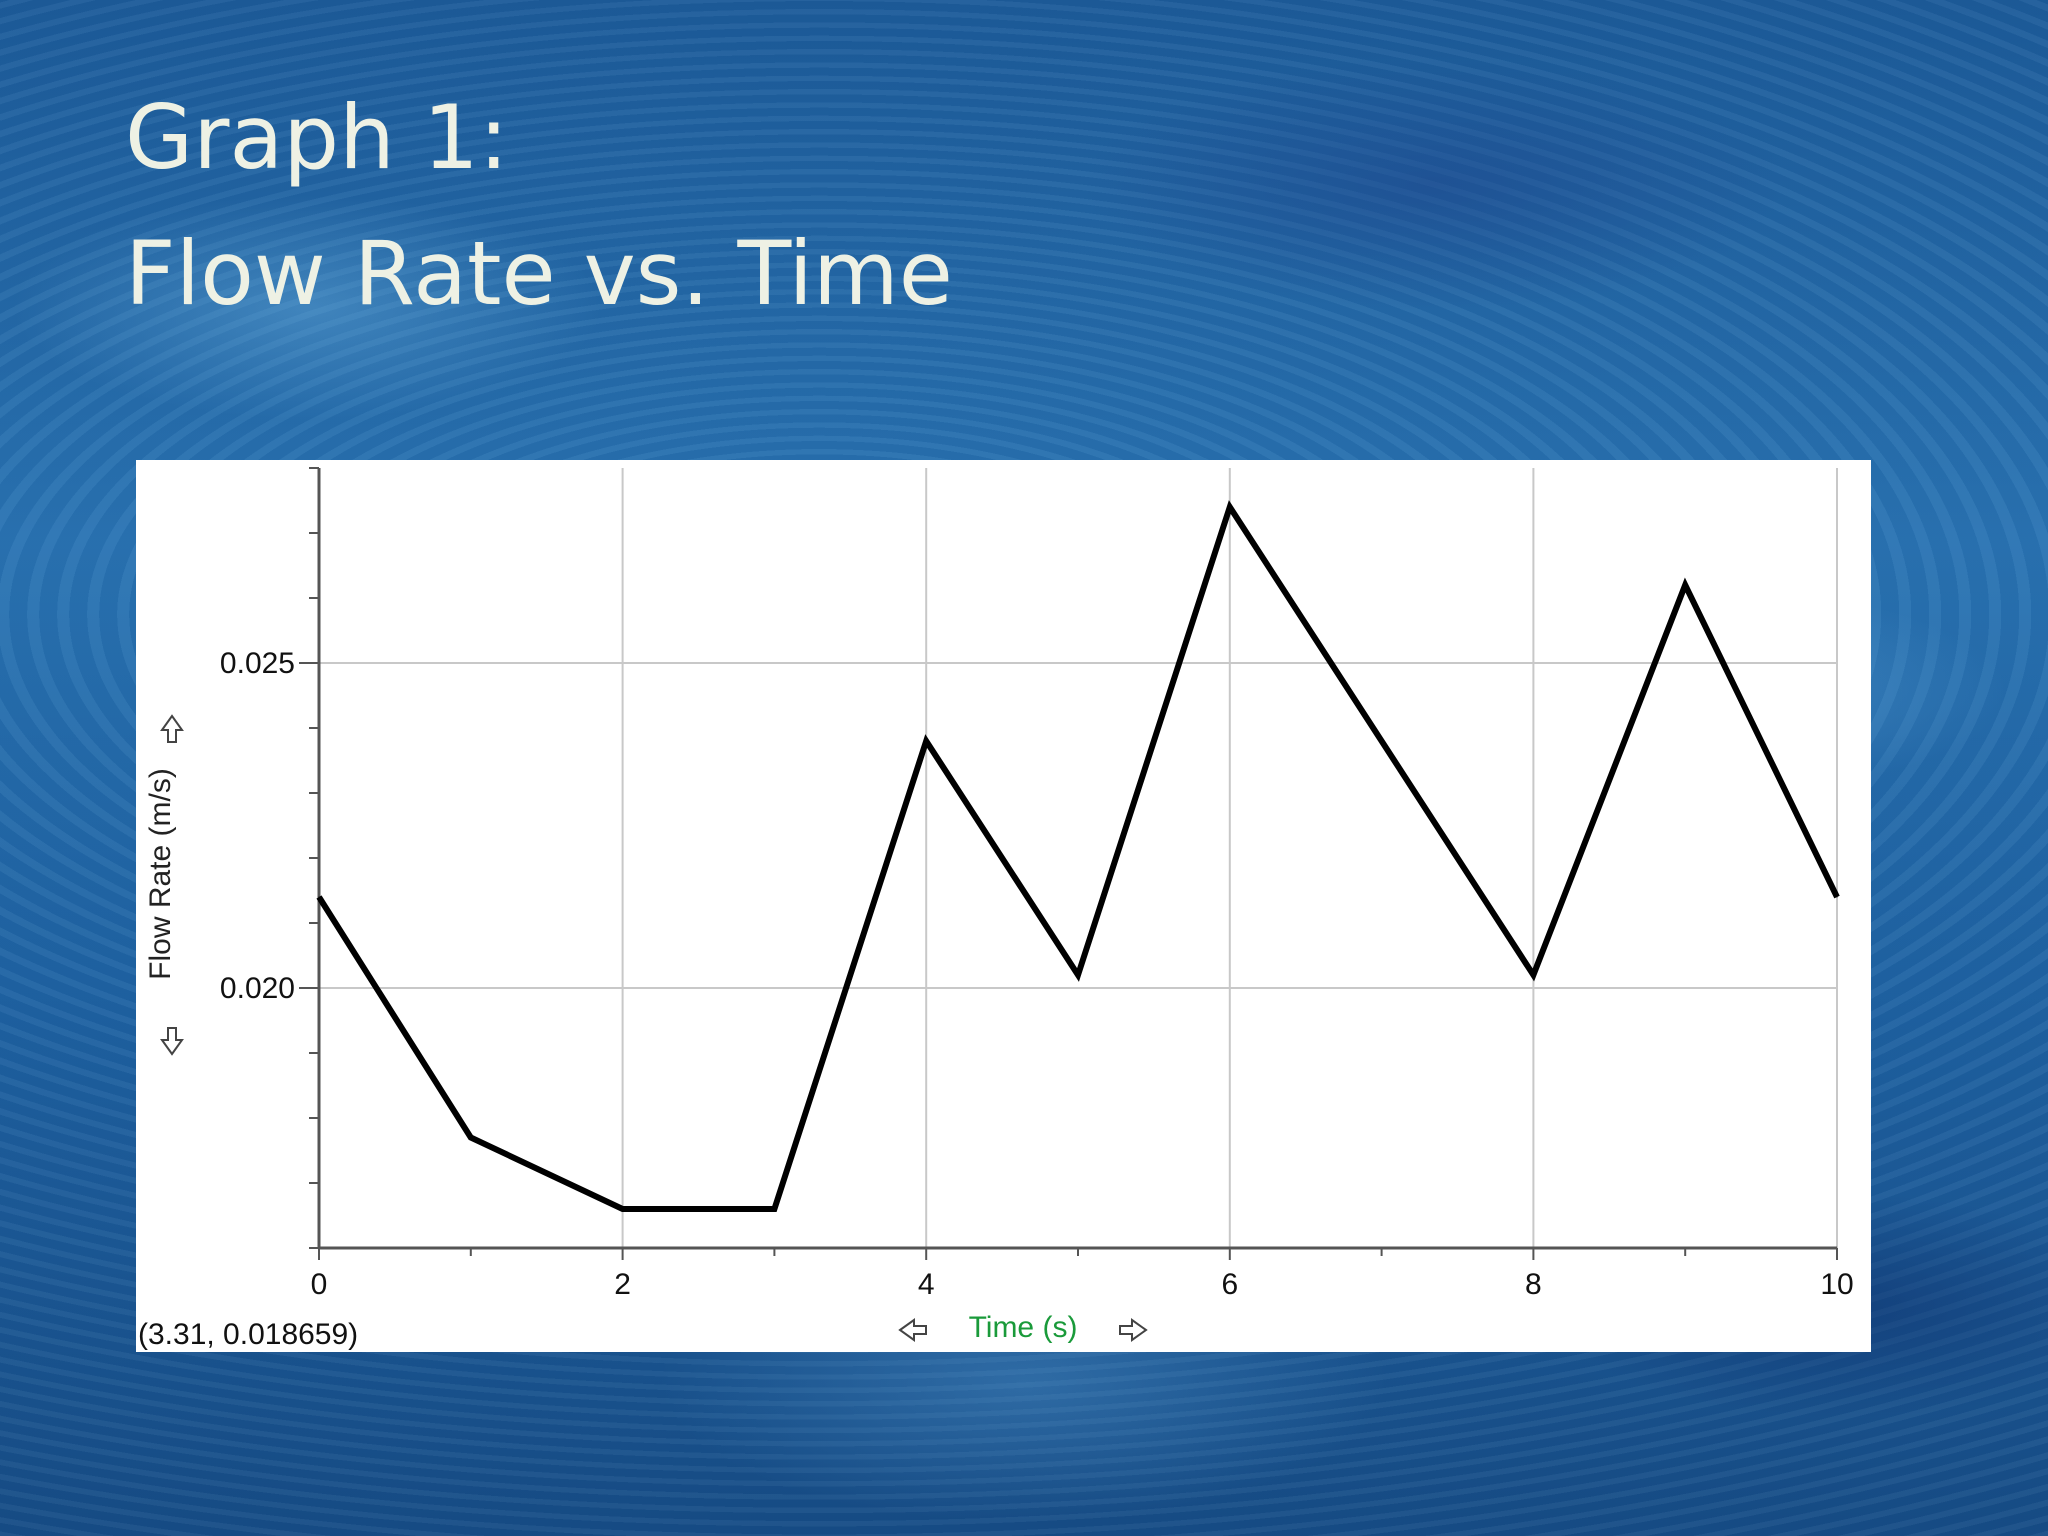 This screenshot has width=2048, height=1536. Describe the element at coordinates (160, 874) in the screenshot. I see `y-axis-label: Flow Rate (m/s)` at that location.